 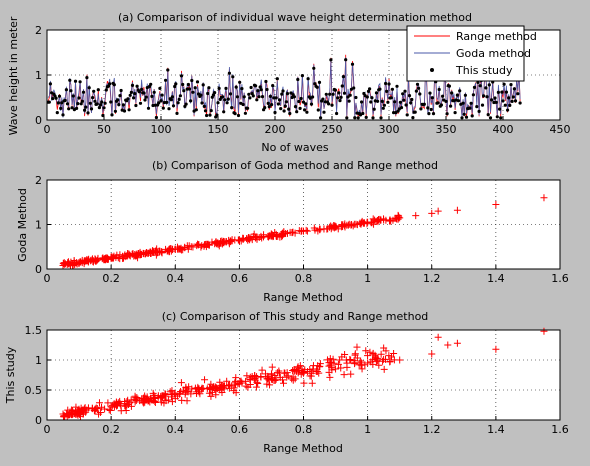 What do you see at coordinates (176, 278) in the screenshot?
I see `x-tick-label: 0.4` at bounding box center [176, 278].